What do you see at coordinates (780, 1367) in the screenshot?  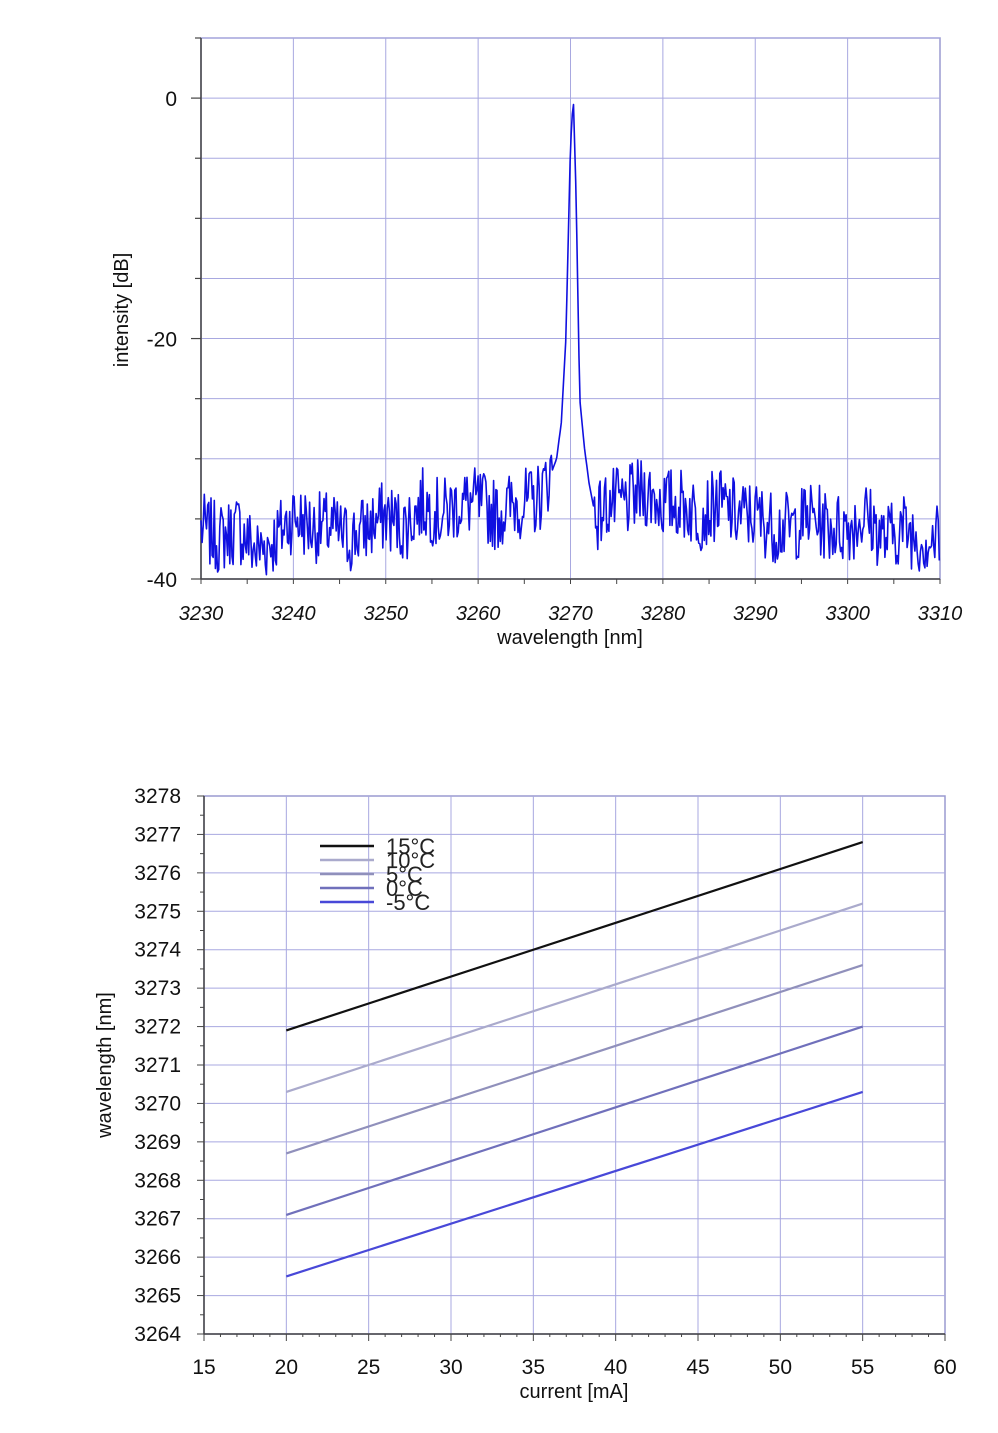 I see `x-tick-label: 50` at bounding box center [780, 1367].